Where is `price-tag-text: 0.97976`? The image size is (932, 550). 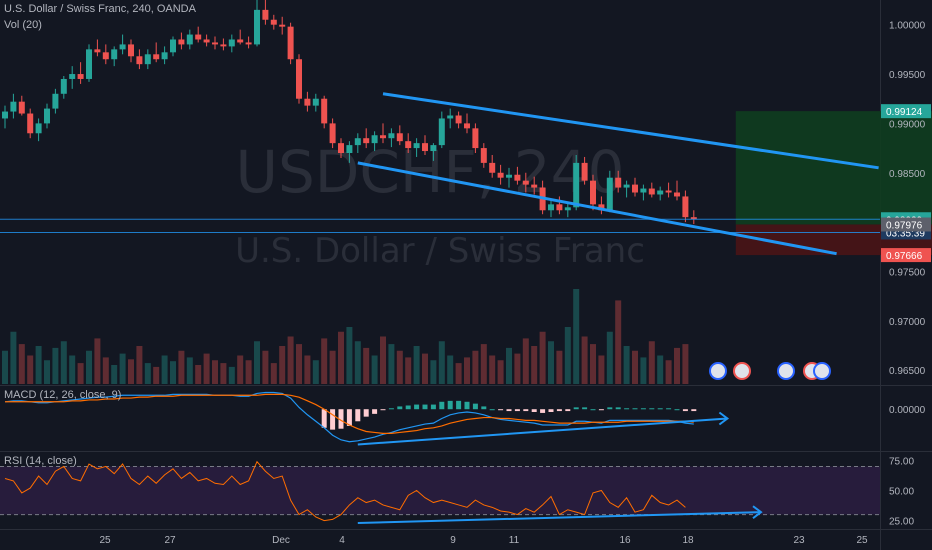 price-tag-text: 0.97976 is located at coordinates (904, 225).